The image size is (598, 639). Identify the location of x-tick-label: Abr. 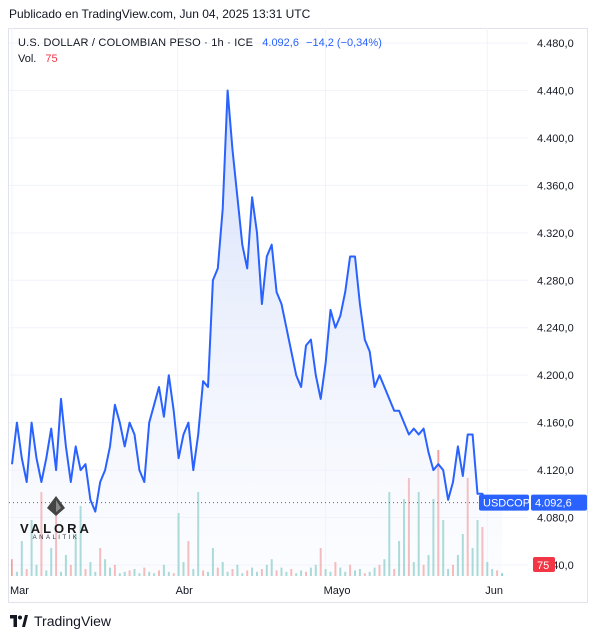
(184, 591).